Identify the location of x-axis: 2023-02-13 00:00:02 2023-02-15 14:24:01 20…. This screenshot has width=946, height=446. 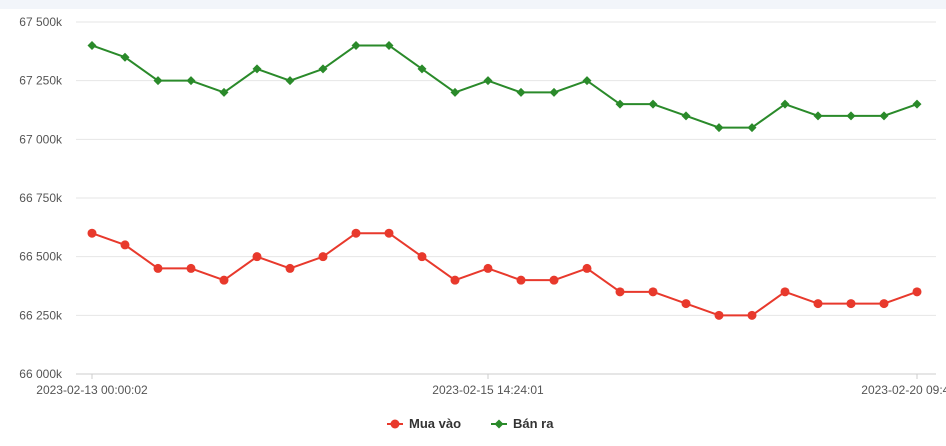
(491, 385).